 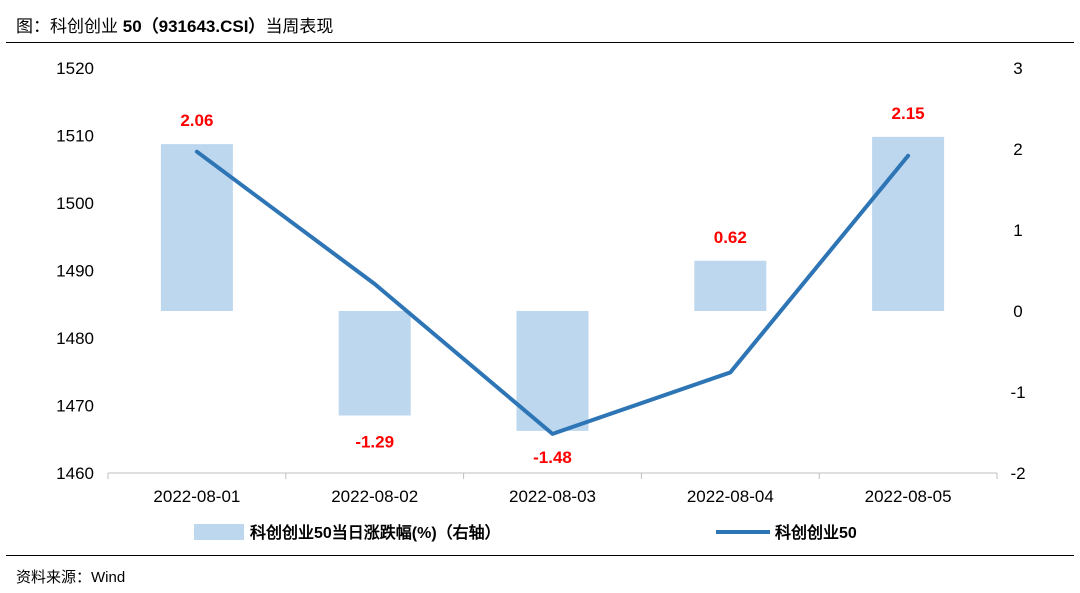 I want to click on bottom-rule, so click(x=540, y=555).